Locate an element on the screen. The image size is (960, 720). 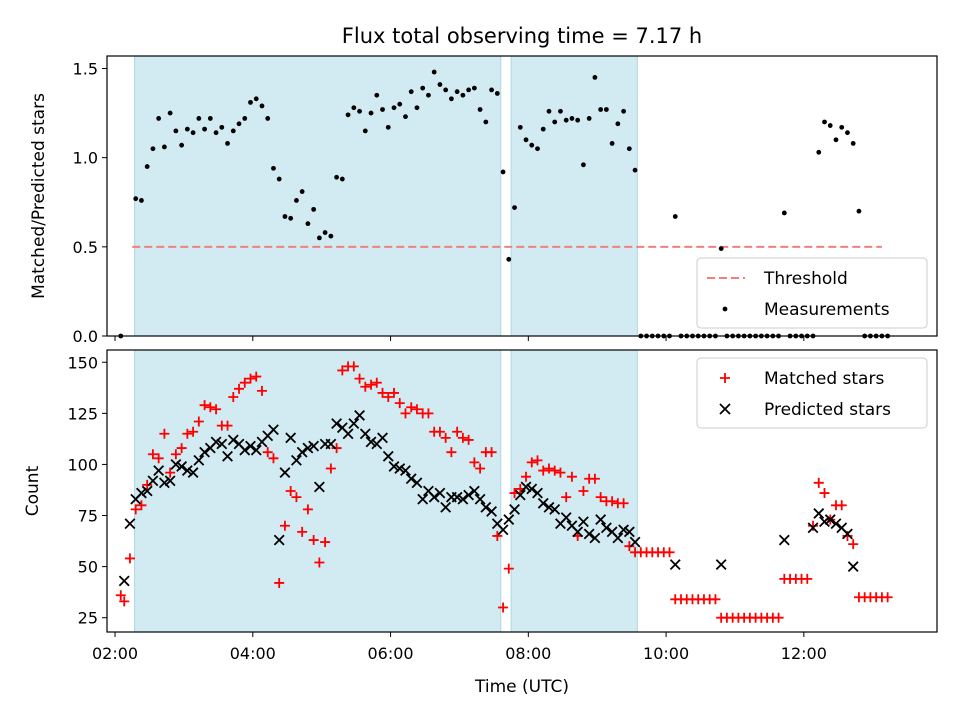
y-axis-label: Matched/Predicted stars is located at coordinates (39, 196).